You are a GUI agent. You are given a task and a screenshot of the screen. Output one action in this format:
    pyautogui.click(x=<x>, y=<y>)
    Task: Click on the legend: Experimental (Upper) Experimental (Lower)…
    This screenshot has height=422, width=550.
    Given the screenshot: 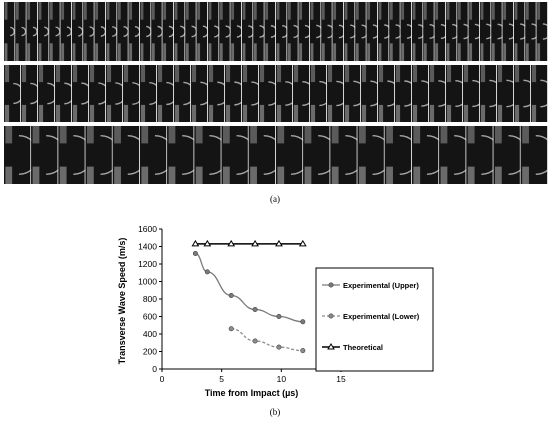 What is the action you would take?
    pyautogui.click(x=374, y=319)
    